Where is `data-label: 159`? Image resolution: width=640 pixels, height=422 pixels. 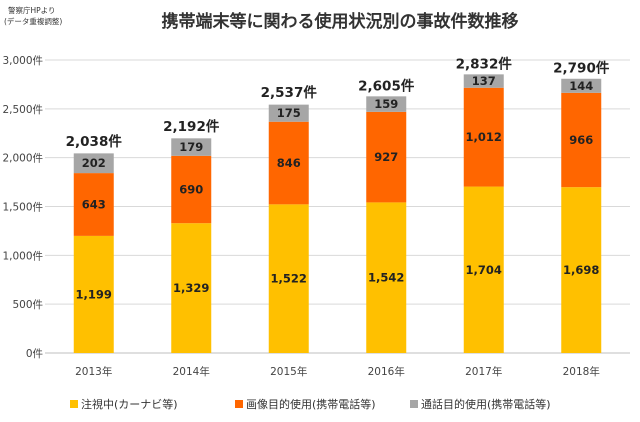 data-label: 159 is located at coordinates (386, 104).